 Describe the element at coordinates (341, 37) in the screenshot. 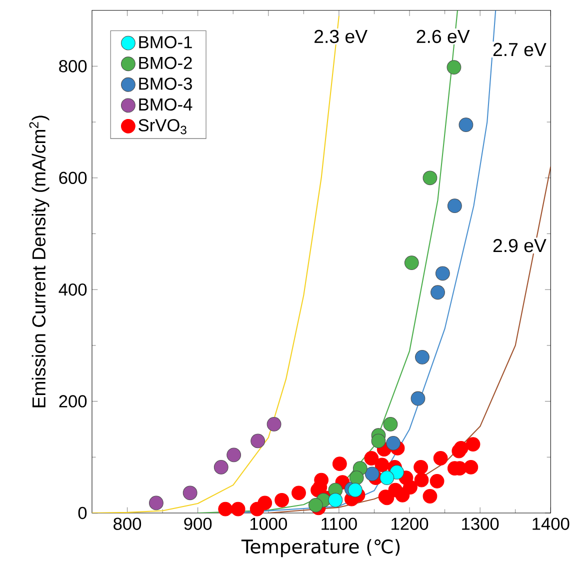

I see `annotation: 2.3 eV` at that location.